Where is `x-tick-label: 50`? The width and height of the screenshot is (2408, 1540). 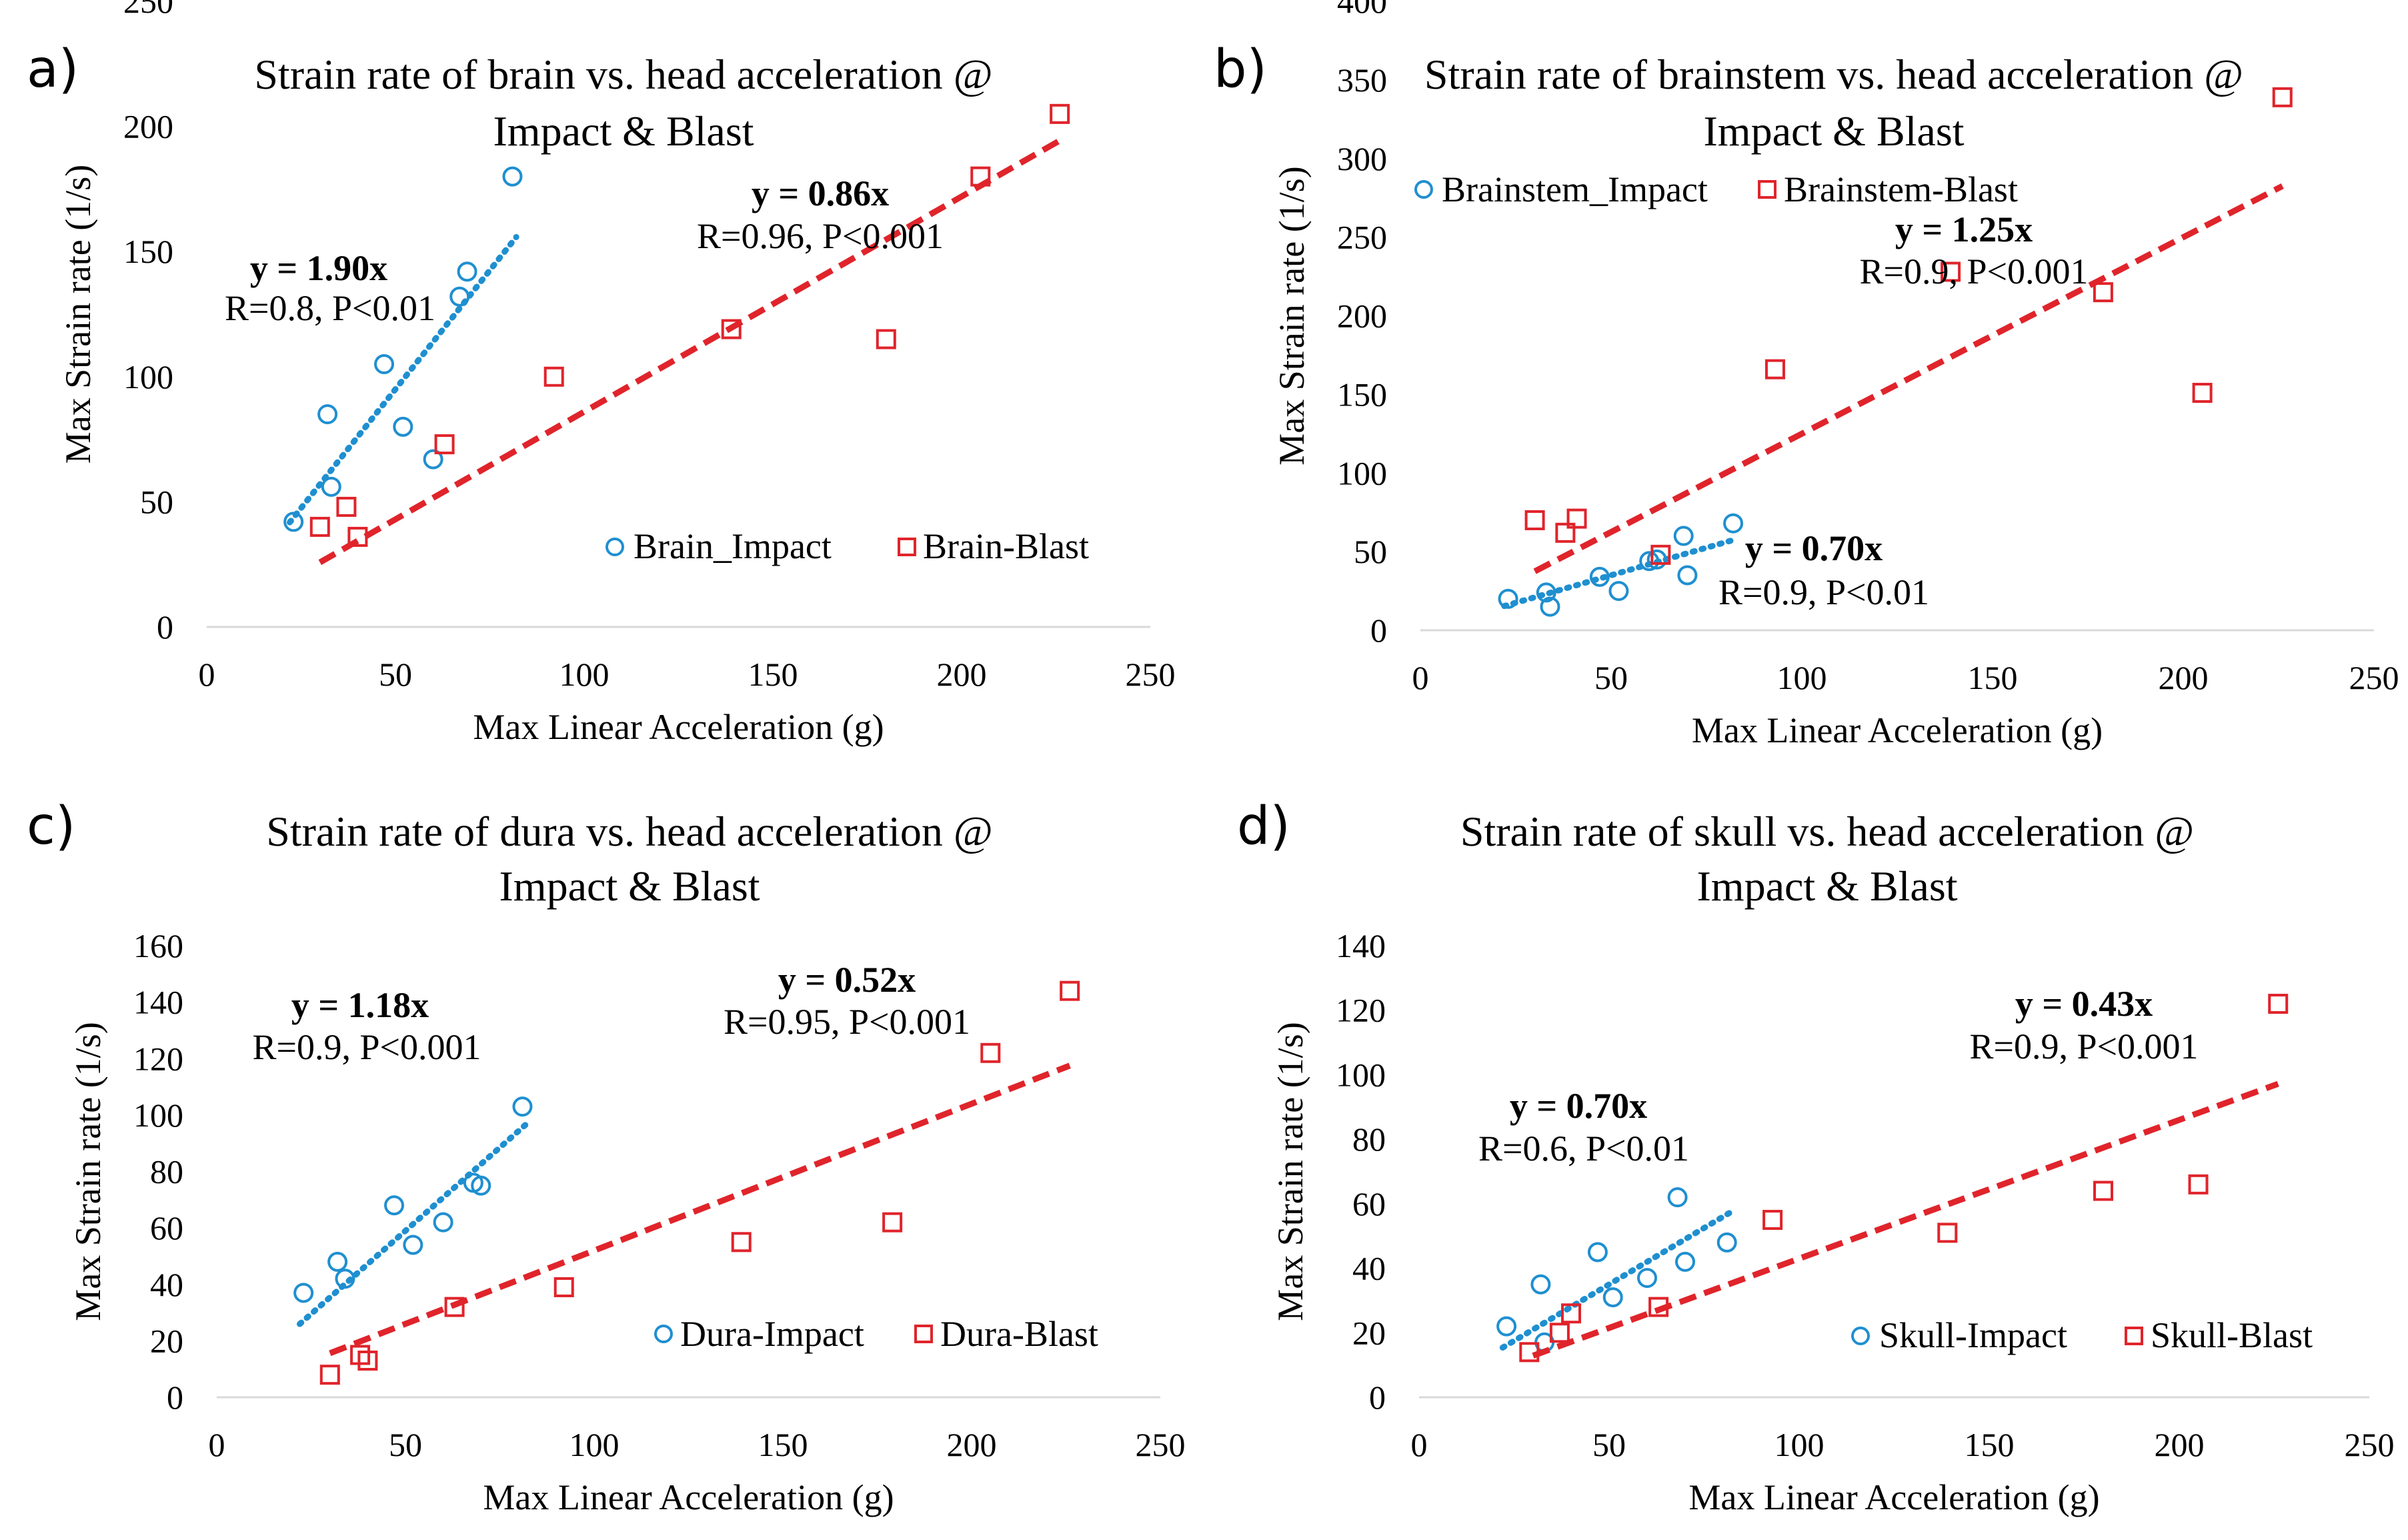
x-tick-label: 50 is located at coordinates (406, 1444).